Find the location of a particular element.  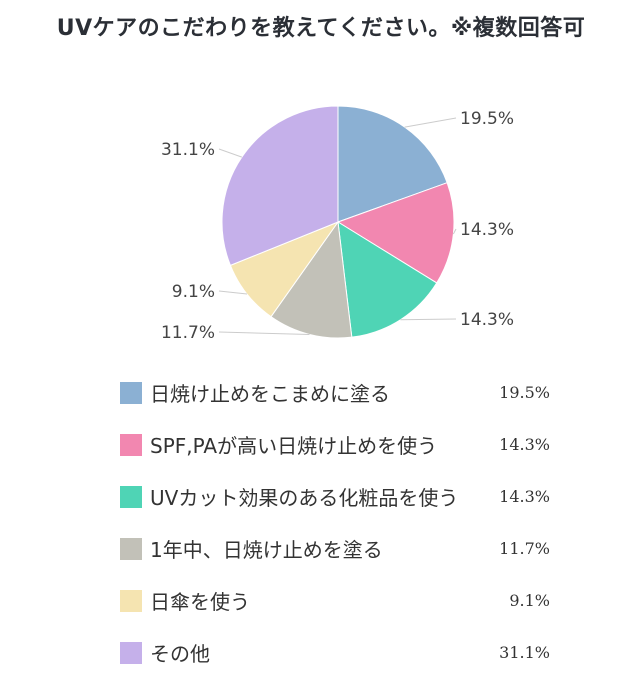

data-label: 19.5% is located at coordinates (487, 119).